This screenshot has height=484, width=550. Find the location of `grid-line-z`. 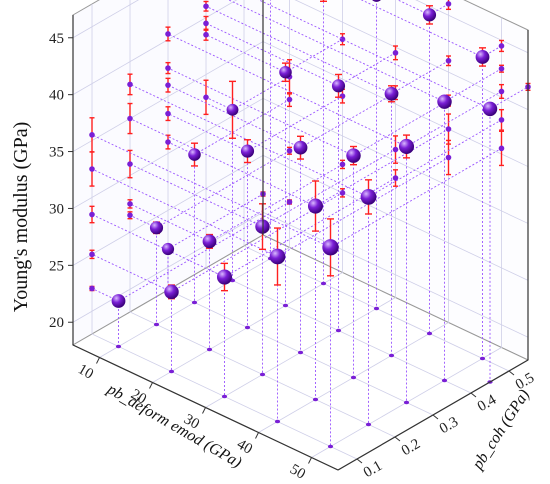

grid-line-z is located at coordinates (300, 27).